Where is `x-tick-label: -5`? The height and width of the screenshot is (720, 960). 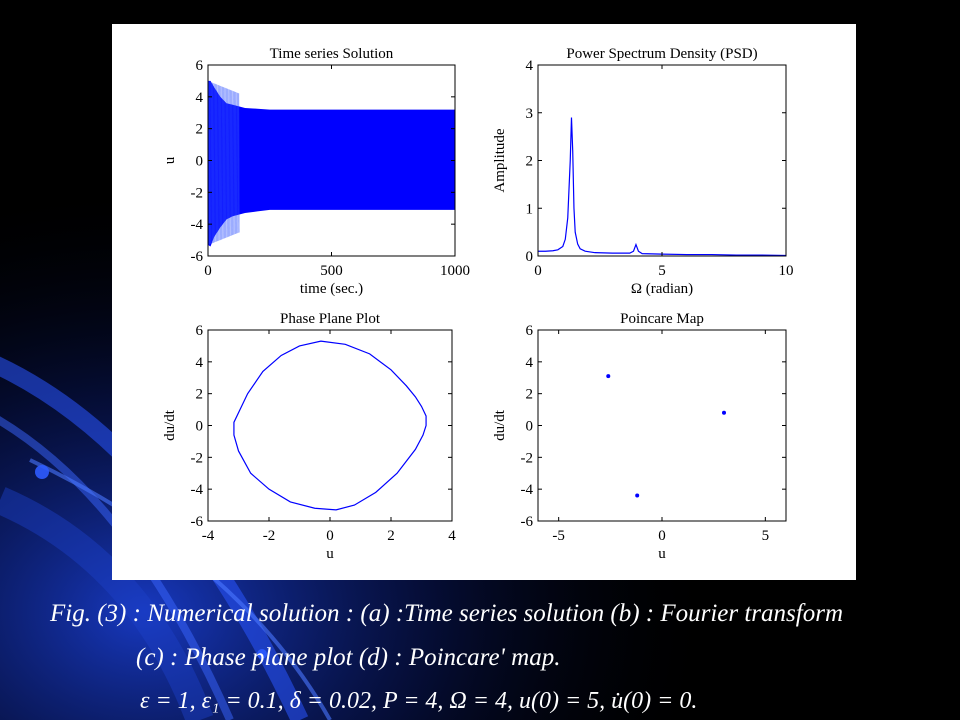
x-tick-label: -5 is located at coordinates (558, 536).